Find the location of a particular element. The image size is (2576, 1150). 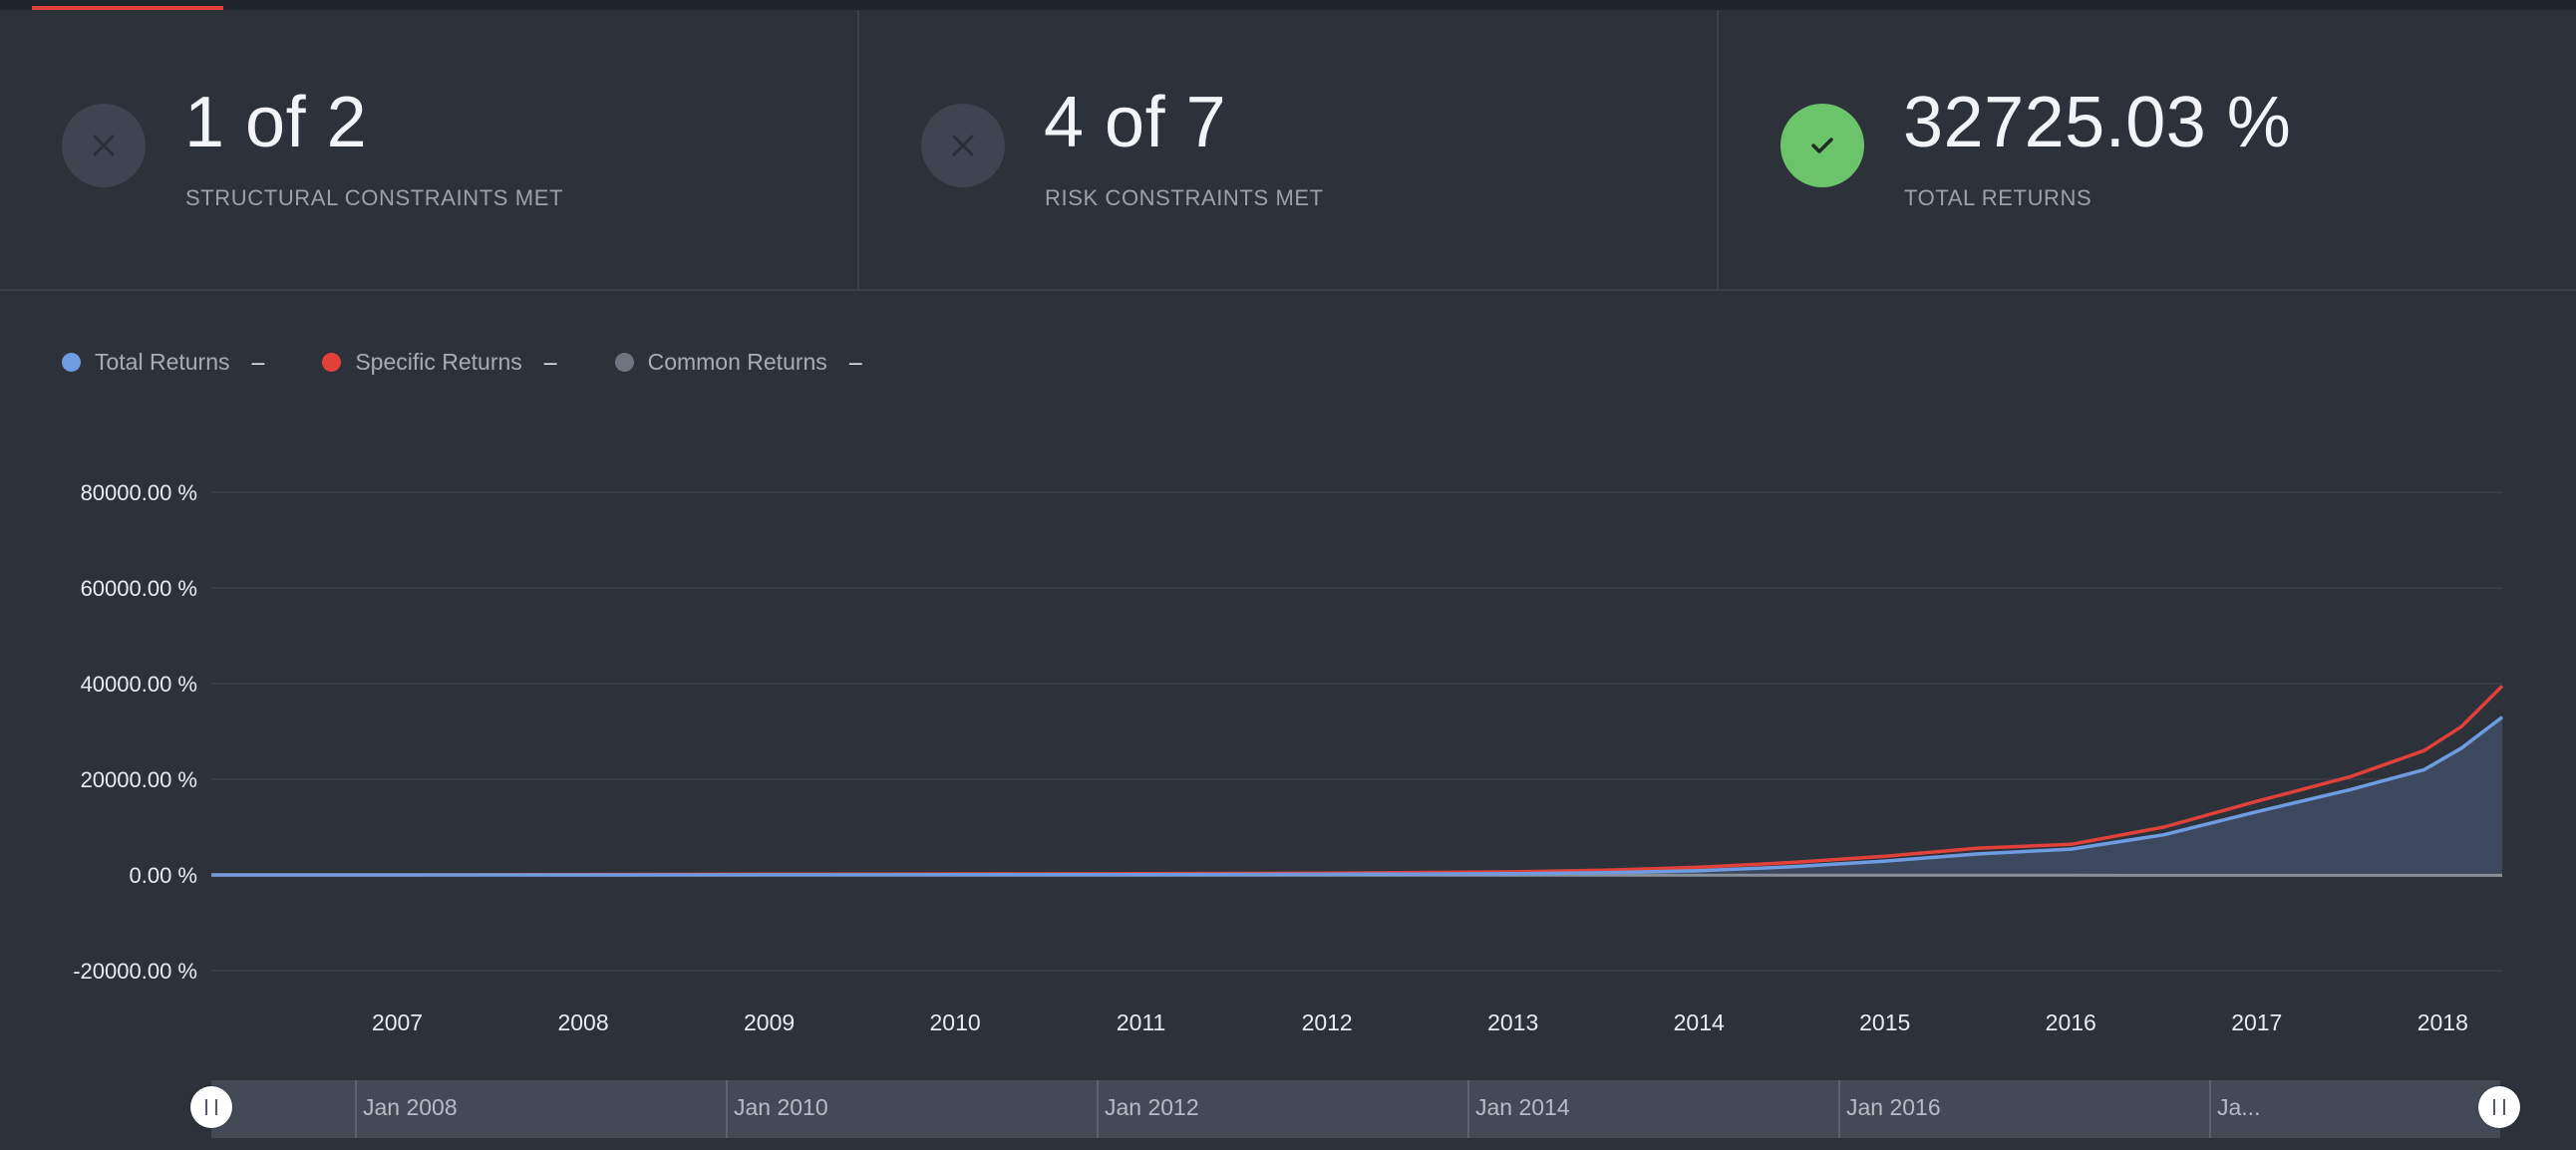

stat-structural-constraints: 1 of 2 STRUCTURAL CONSTRAINTS MET is located at coordinates (429, 149).